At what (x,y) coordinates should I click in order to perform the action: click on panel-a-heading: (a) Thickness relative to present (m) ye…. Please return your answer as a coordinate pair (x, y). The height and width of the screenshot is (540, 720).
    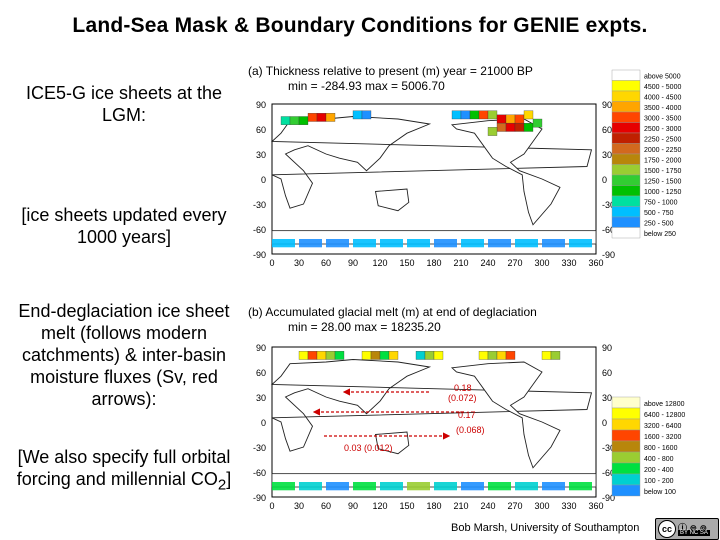
    Looking at the image, I should click on (390, 71).